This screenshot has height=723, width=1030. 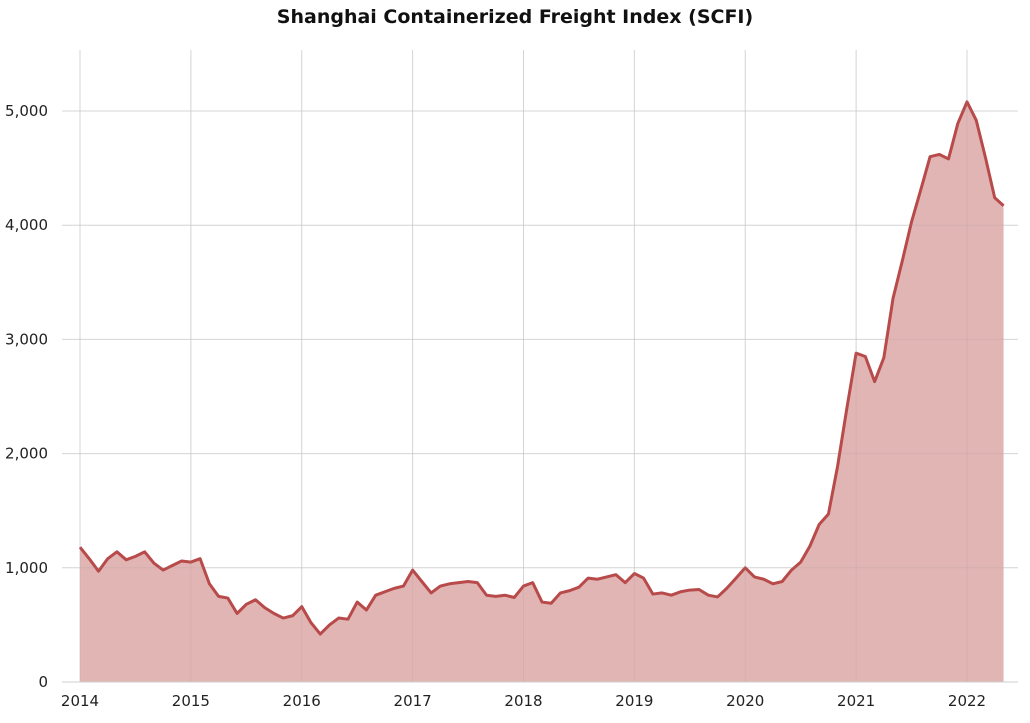 I want to click on x-tick-label: 2017, so click(x=413, y=701).